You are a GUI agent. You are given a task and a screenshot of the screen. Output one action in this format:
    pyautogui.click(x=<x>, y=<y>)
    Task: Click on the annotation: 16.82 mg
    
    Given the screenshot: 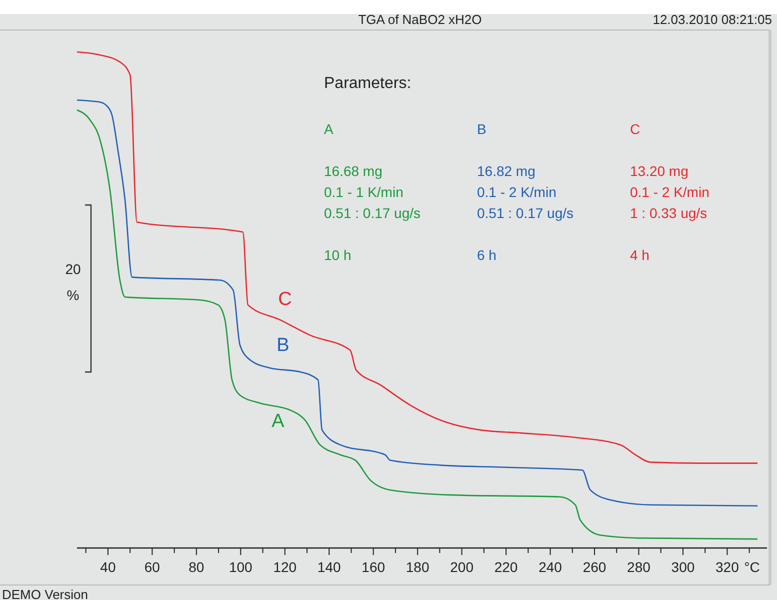 What is the action you would take?
    pyautogui.click(x=506, y=171)
    